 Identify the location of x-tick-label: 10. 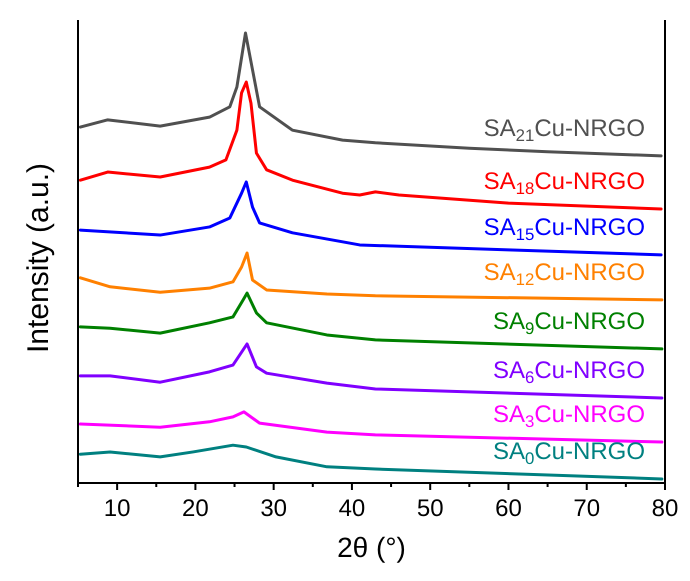
(117, 508).